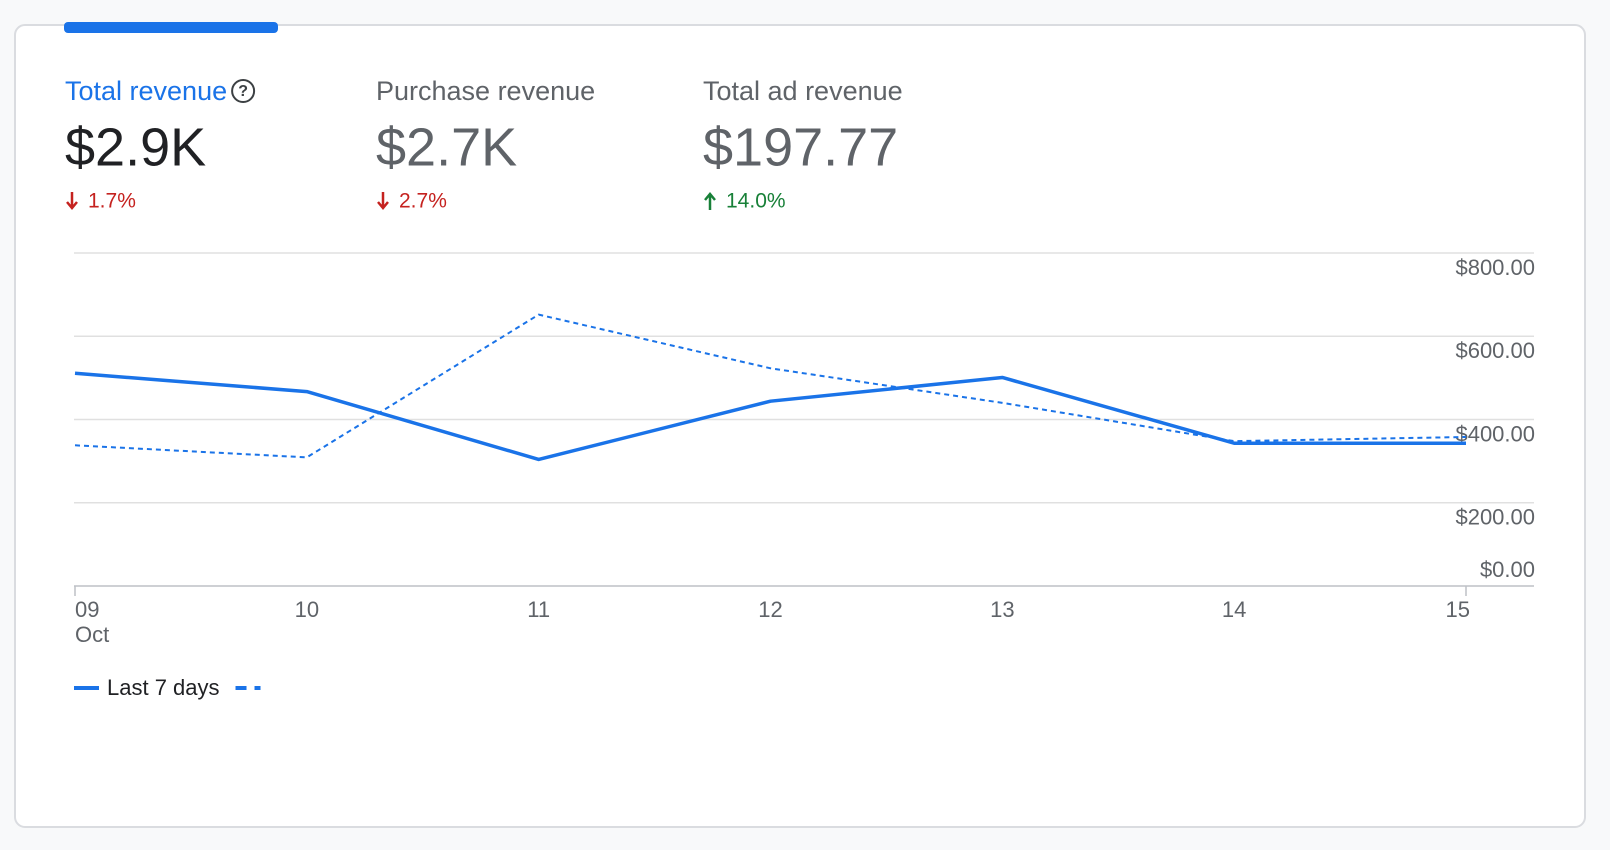  I want to click on legend-label: Last 7 days, so click(163, 687).